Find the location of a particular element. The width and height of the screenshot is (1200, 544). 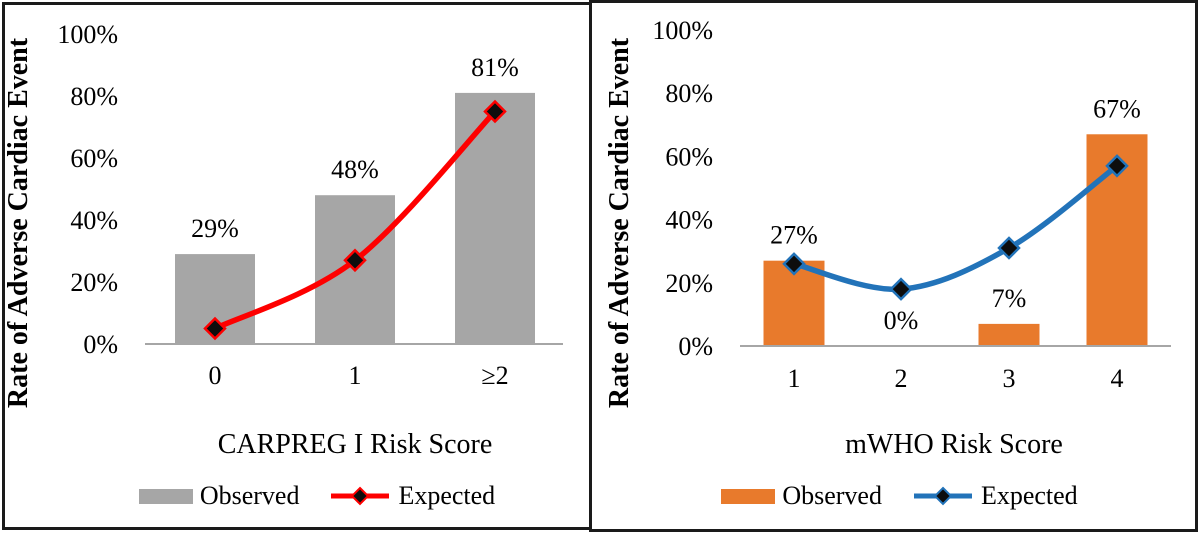

bar-value-label: 29% is located at coordinates (215, 228).